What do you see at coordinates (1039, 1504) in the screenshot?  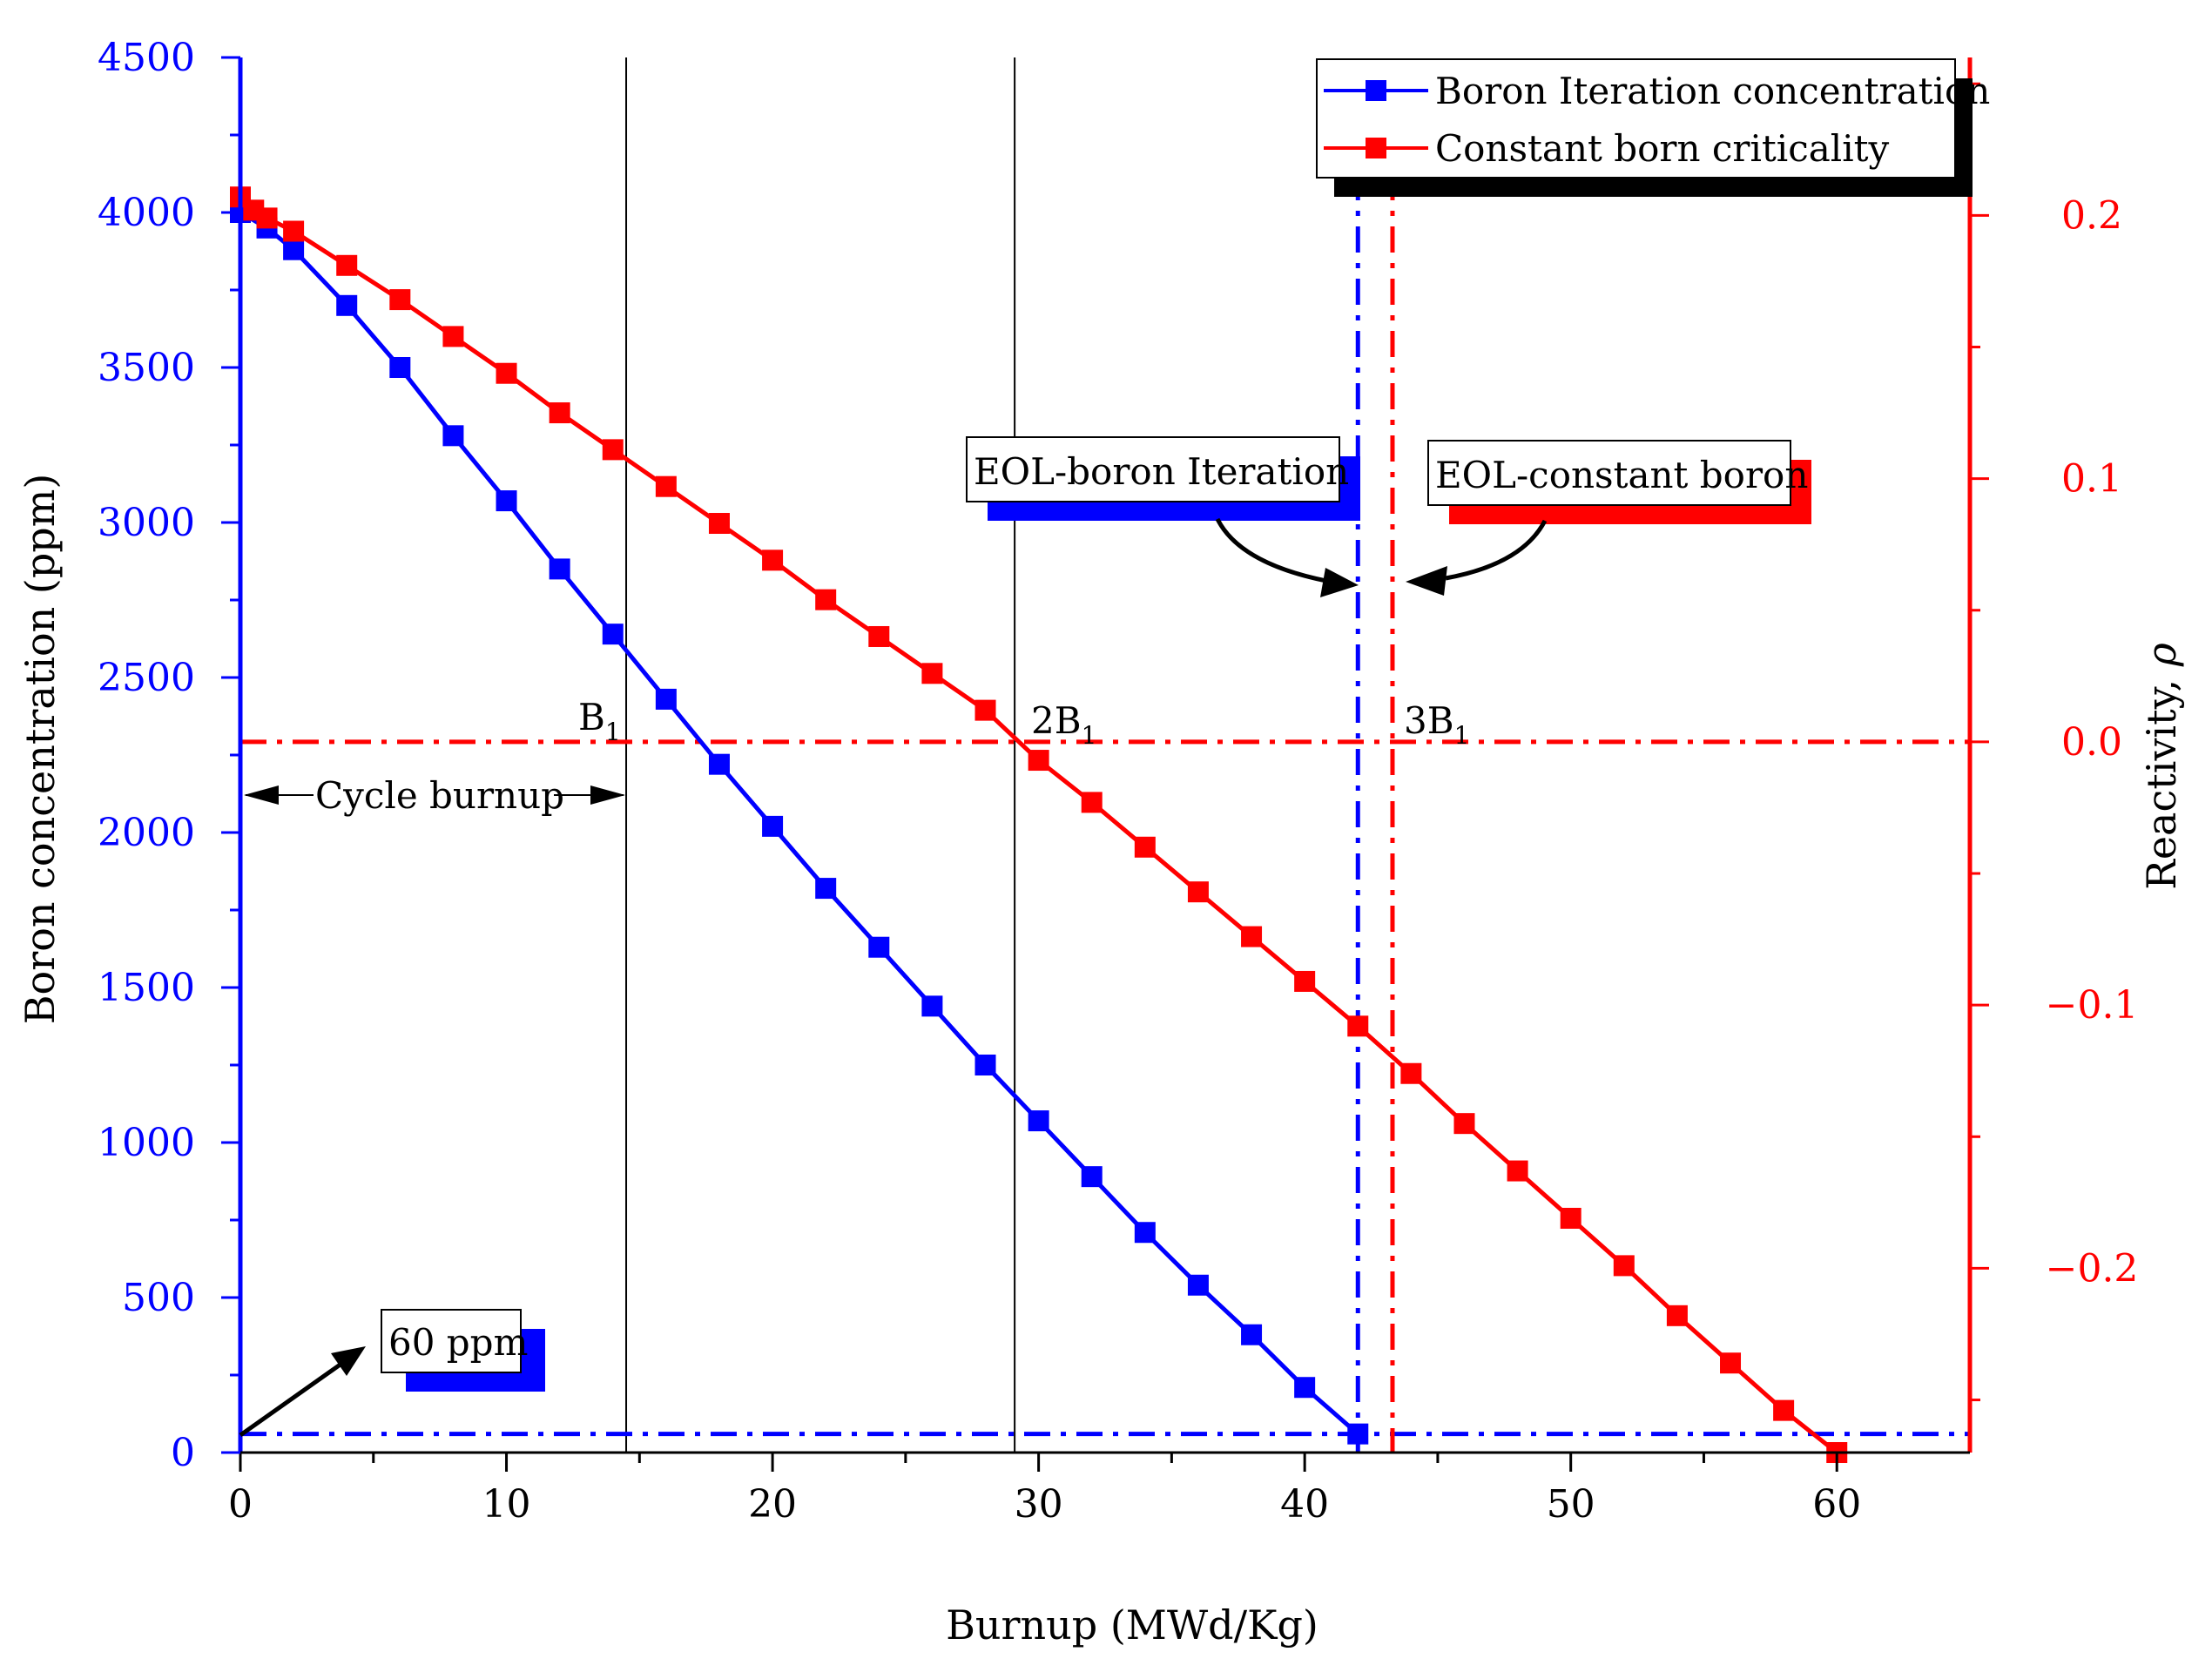 I see `x-tick-label: 30` at bounding box center [1039, 1504].